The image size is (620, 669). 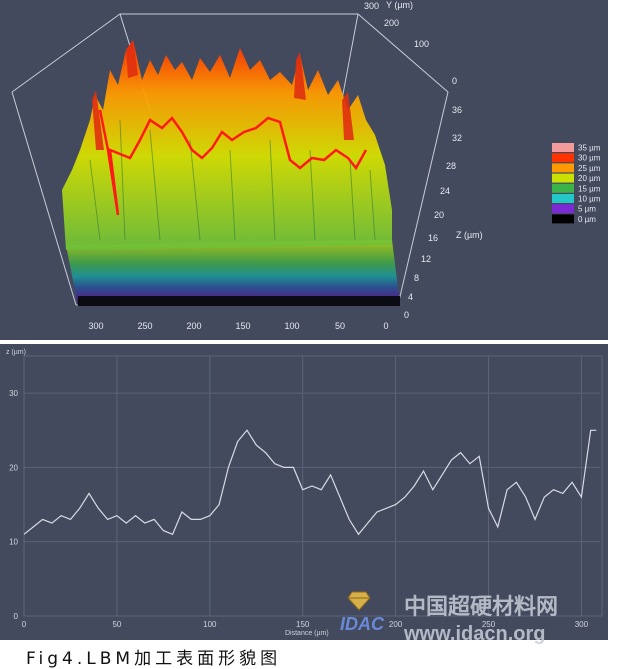 What do you see at coordinates (307, 633) in the screenshot?
I see `x-axis-label: Distance (µm)` at bounding box center [307, 633].